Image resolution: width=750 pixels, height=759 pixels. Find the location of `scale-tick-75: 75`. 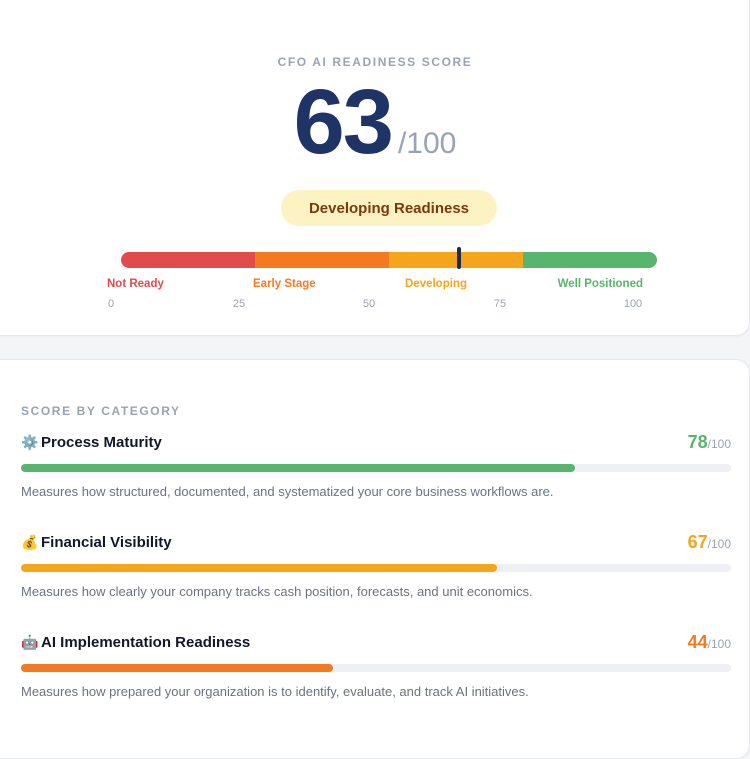

scale-tick-75: 75 is located at coordinates (500, 304).